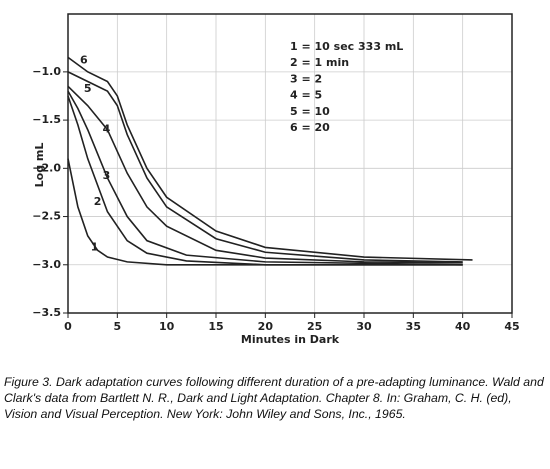 This screenshot has height=469, width=550. I want to click on x-tick-label: 35, so click(413, 326).